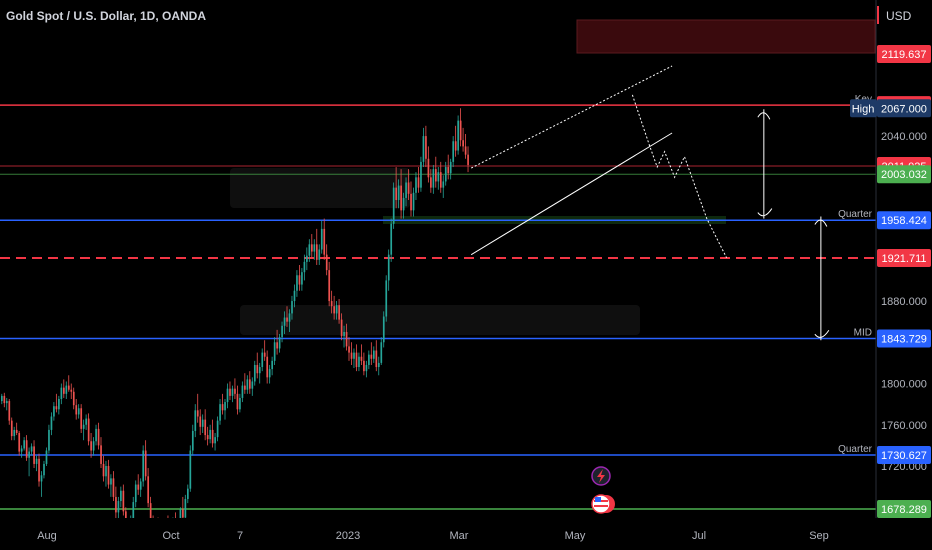 This screenshot has height=550, width=932. Describe the element at coordinates (904, 338) in the screenshot. I see `price-badge-5: 1843.729` at that location.